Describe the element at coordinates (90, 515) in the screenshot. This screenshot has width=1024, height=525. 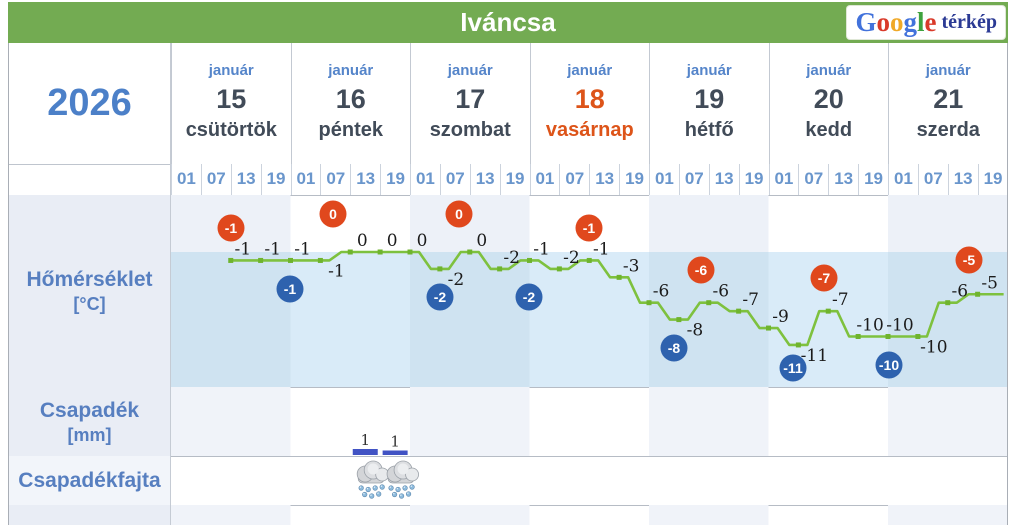
I see `partial-row-left-cell` at that location.